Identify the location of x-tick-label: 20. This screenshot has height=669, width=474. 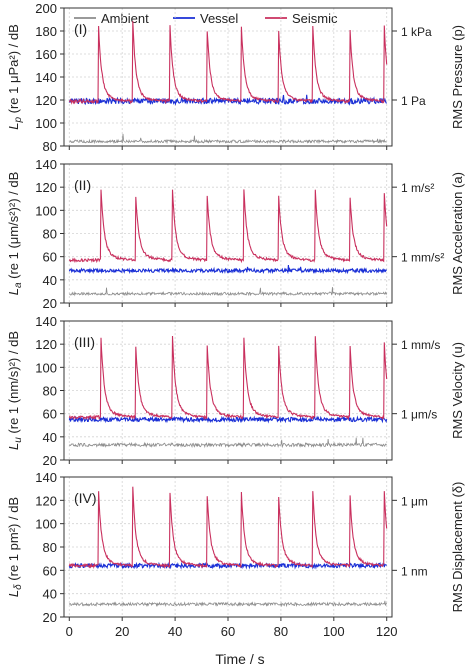
(122, 631).